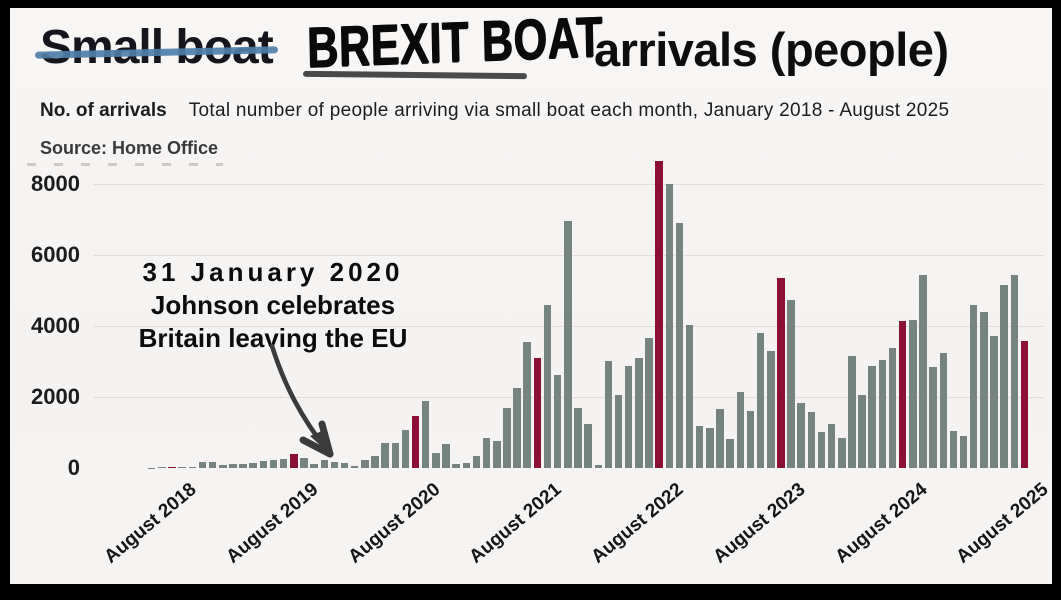  Describe the element at coordinates (515, 523) in the screenshot. I see `x-tick-august-2021: August 2021` at that location.